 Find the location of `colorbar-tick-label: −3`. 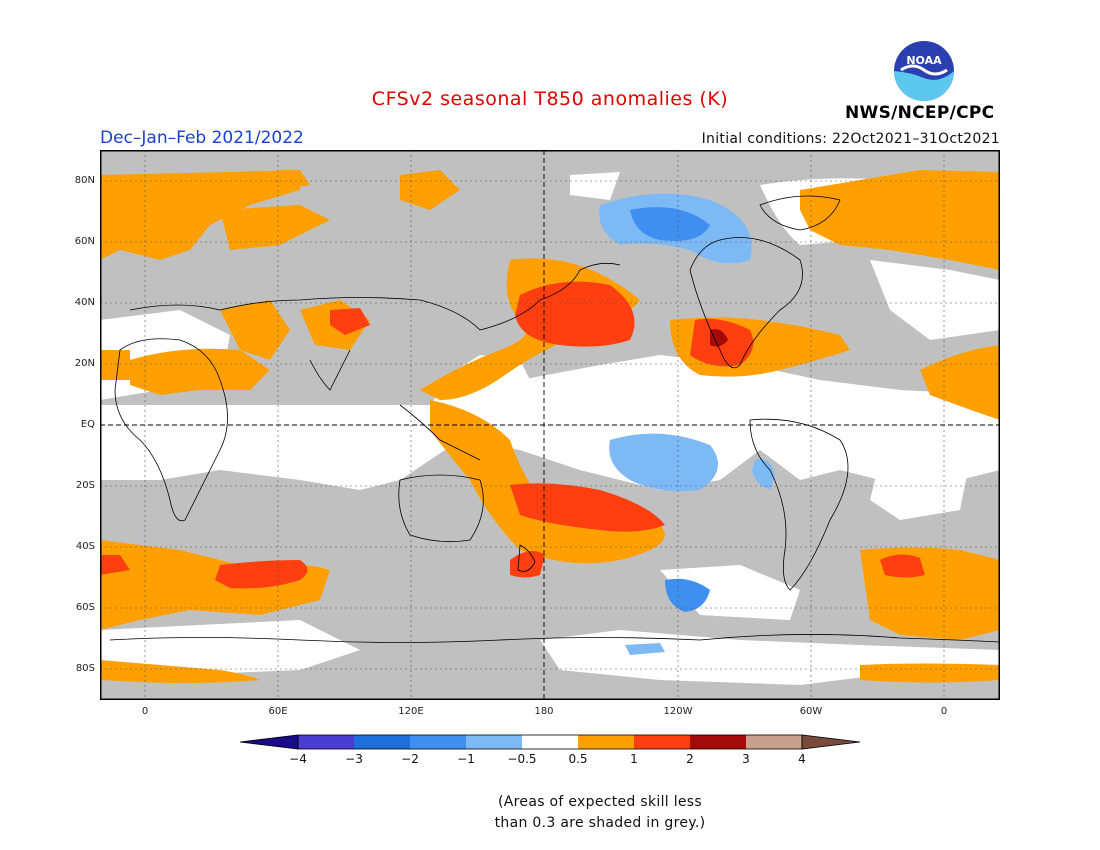

colorbar-tick-label: −3 is located at coordinates (354, 759).